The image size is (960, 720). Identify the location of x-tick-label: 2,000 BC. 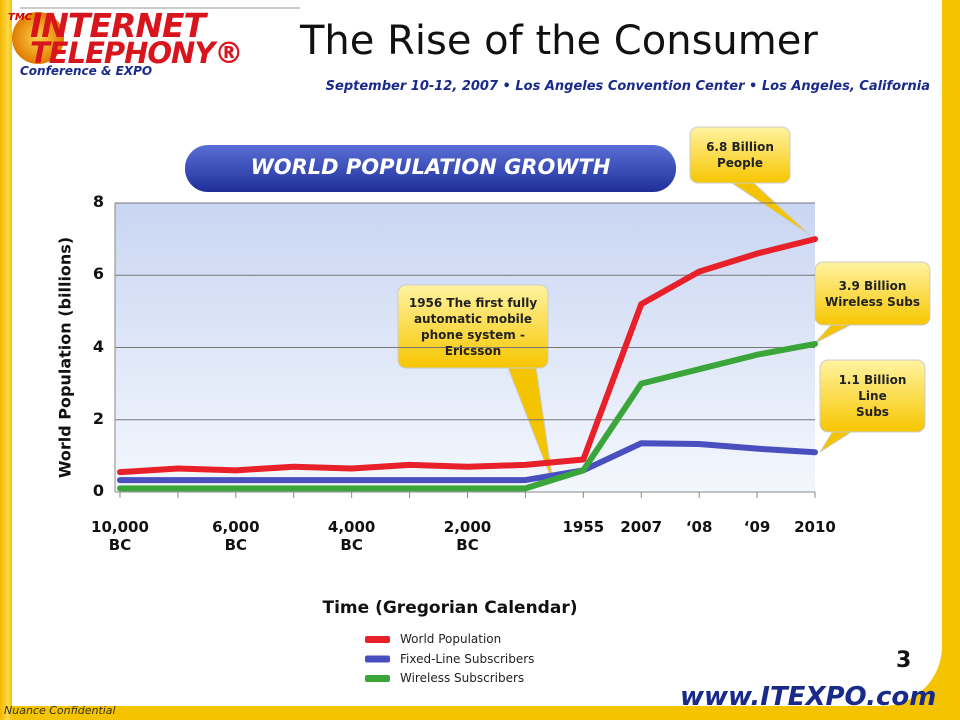
(467, 536).